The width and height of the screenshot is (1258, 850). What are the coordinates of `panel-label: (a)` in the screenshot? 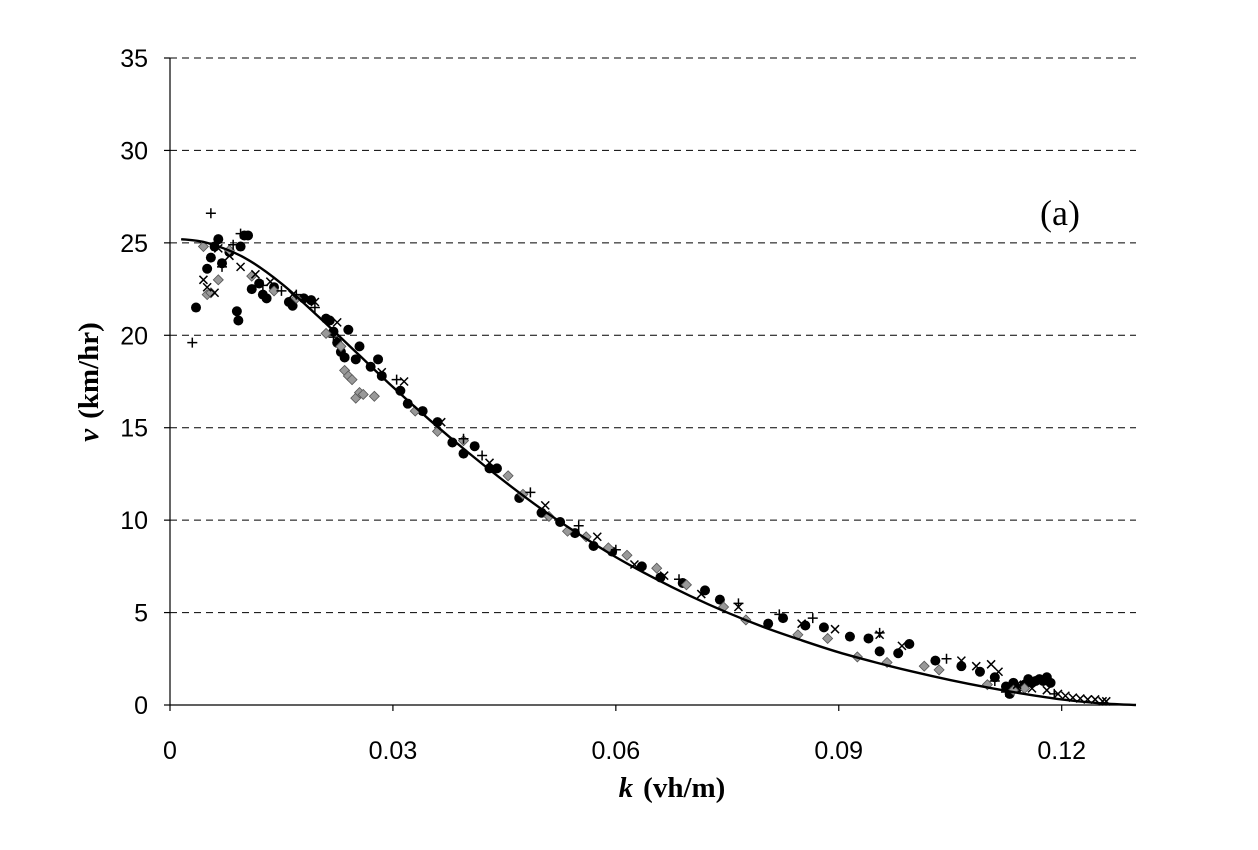 It's located at (1060, 213).